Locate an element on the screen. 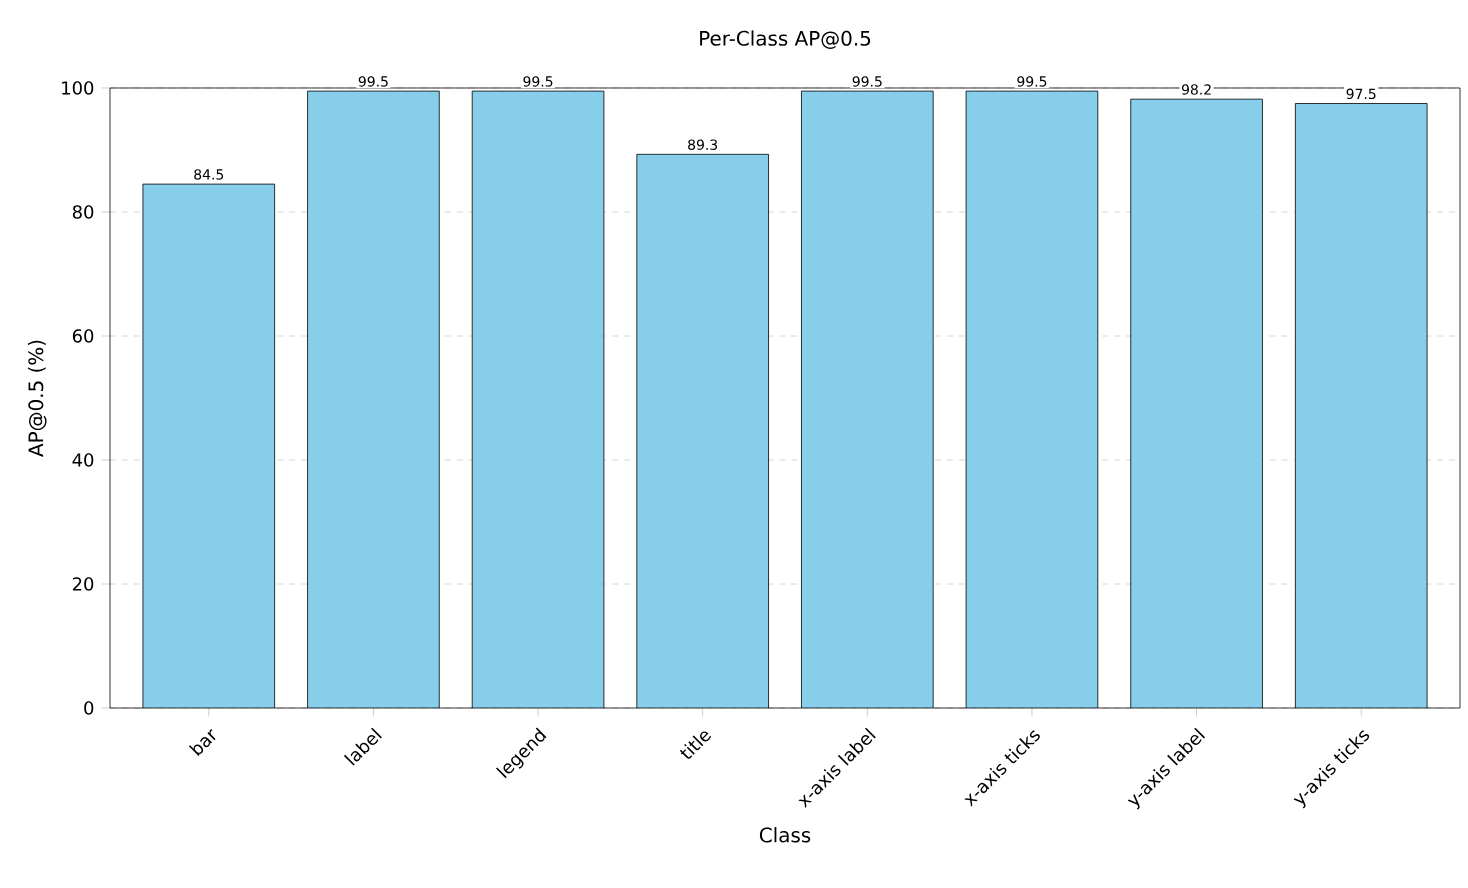 The width and height of the screenshot is (1468, 888). y-tick-label: 60 is located at coordinates (83, 336).